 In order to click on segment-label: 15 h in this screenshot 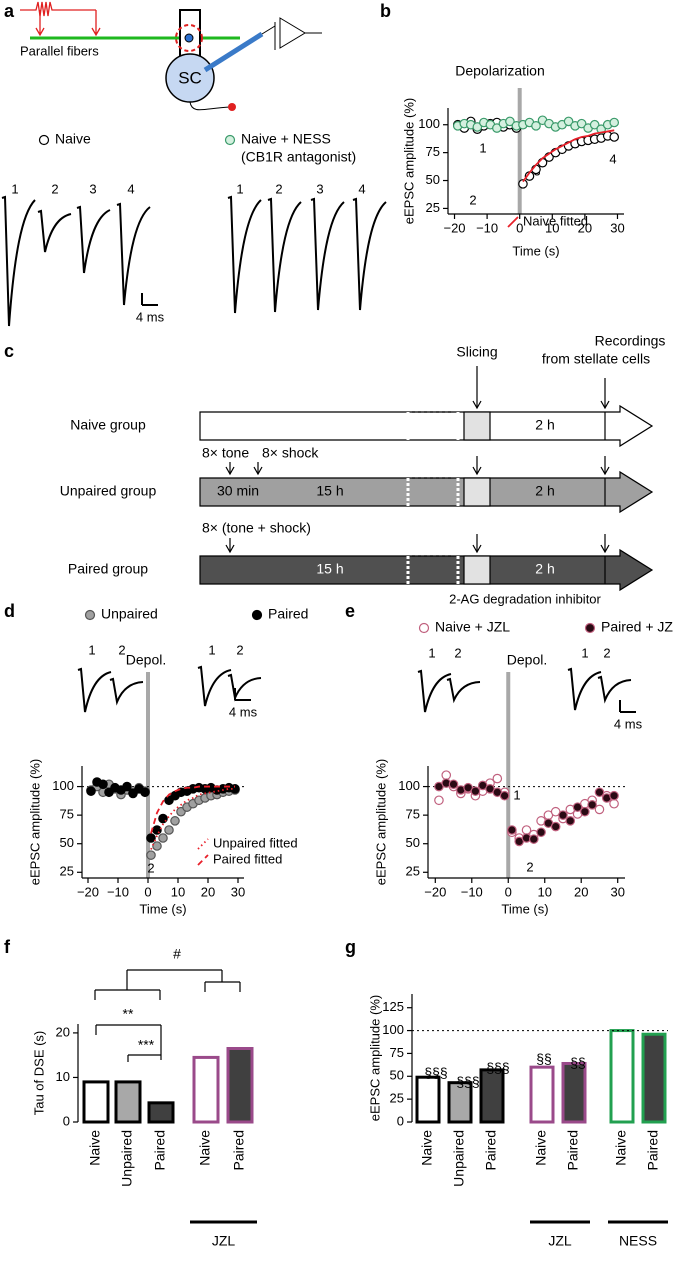, I will do `click(329, 569)`.